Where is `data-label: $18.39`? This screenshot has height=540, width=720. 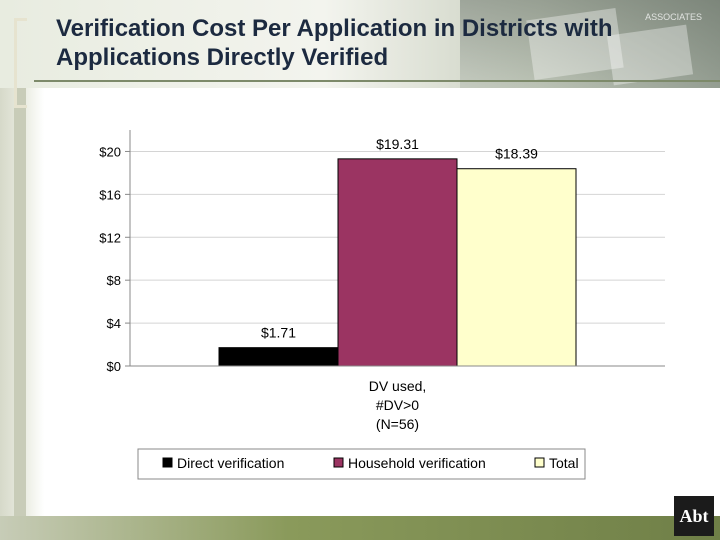 data-label: $18.39 is located at coordinates (516, 154).